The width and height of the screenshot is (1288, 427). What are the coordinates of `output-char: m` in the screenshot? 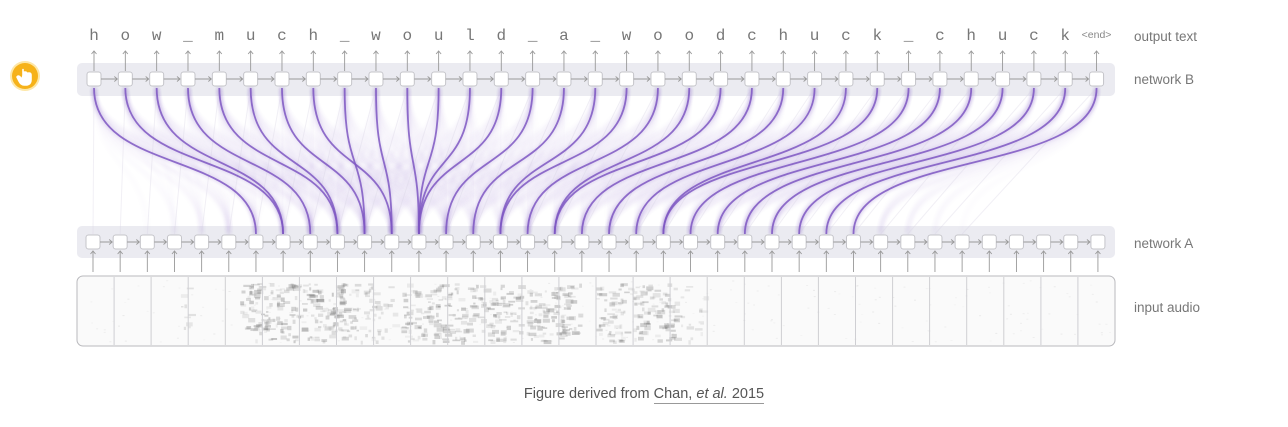 It's located at (220, 36).